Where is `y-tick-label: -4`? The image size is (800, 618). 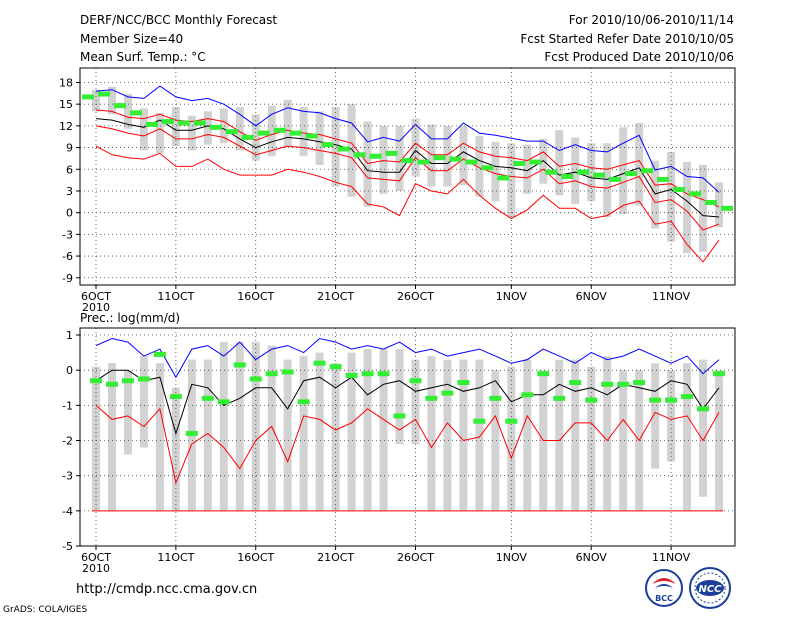 y-tick-label: -4 is located at coordinates (67, 511).